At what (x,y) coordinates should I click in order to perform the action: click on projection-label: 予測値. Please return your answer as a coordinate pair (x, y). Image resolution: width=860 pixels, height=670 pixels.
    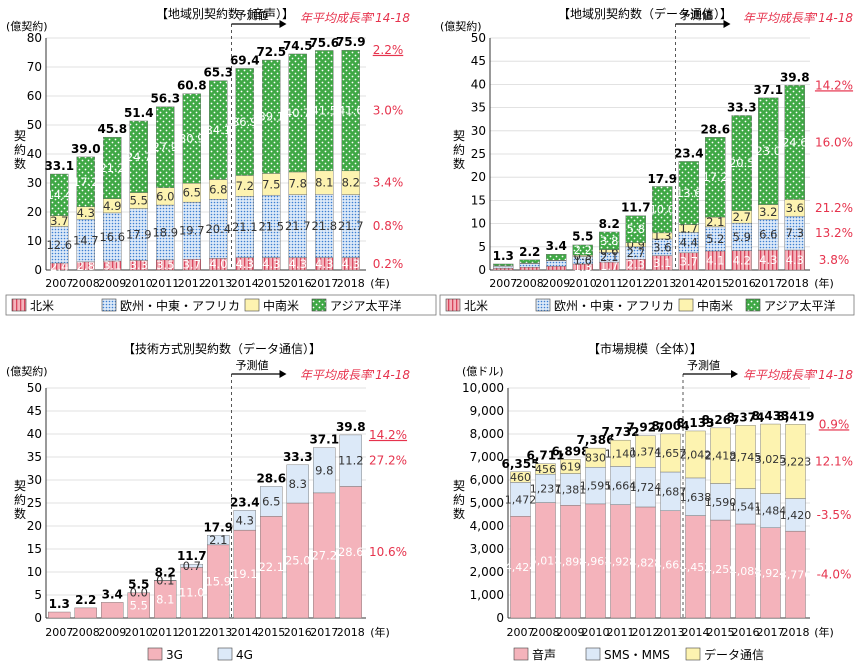
    Looking at the image, I should click on (703, 365).